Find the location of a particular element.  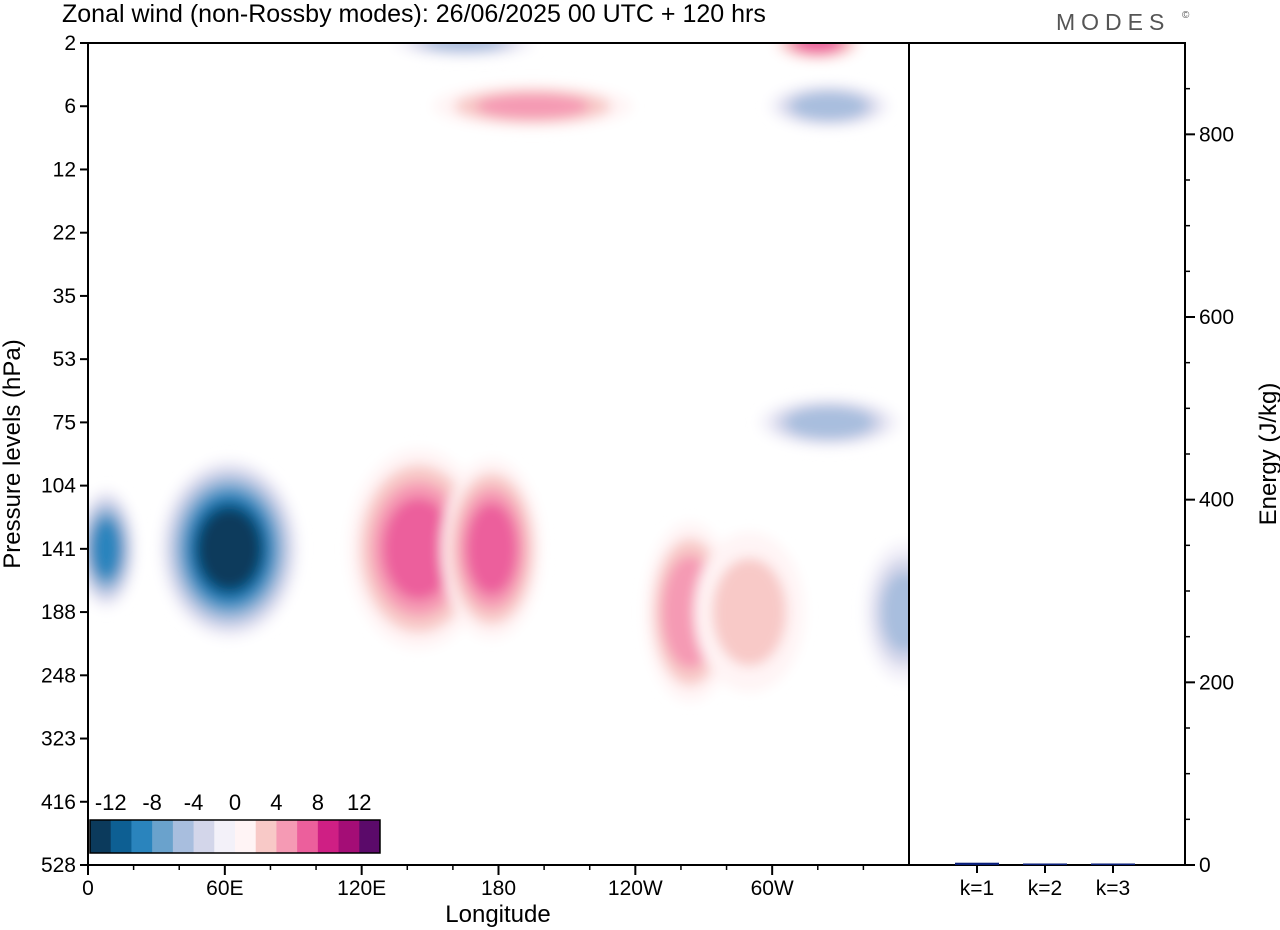

energy-category-label: k=1 is located at coordinates (977, 888).